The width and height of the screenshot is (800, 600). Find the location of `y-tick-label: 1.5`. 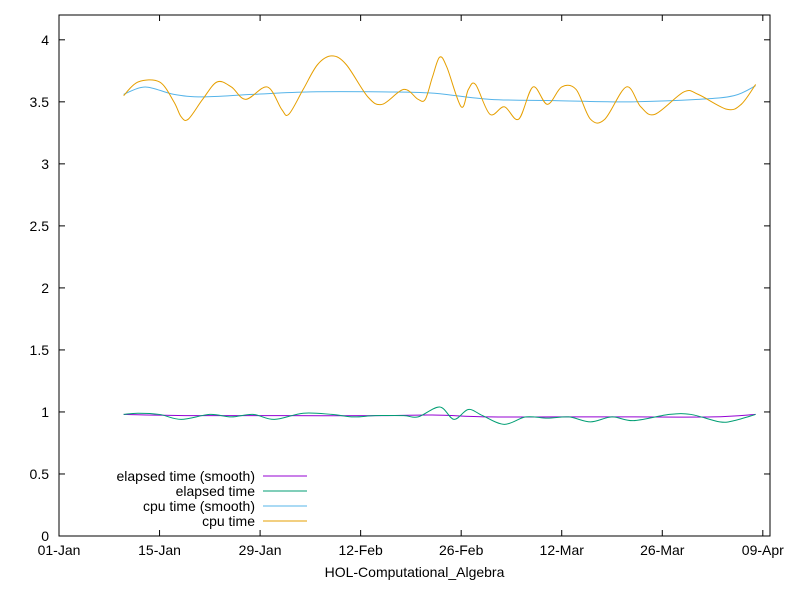

y-tick-label: 1.5 is located at coordinates (40, 350).